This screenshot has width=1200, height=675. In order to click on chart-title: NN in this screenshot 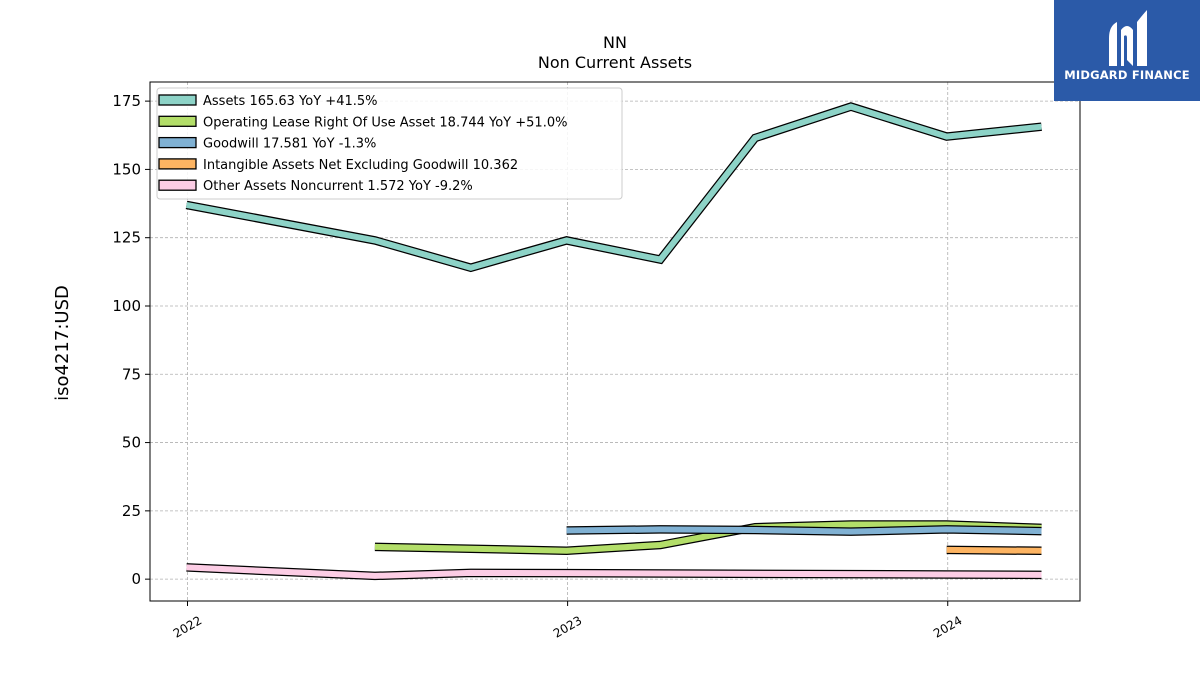, I will do `click(615, 42)`.